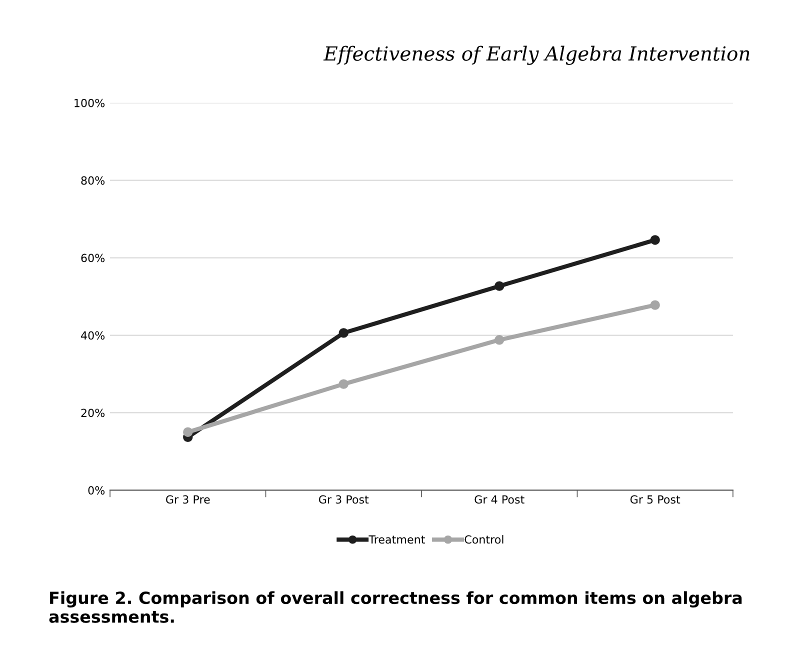 The height and width of the screenshot is (651, 809). Describe the element at coordinates (93, 258) in the screenshot. I see `y-tick-label: 60%` at that location.